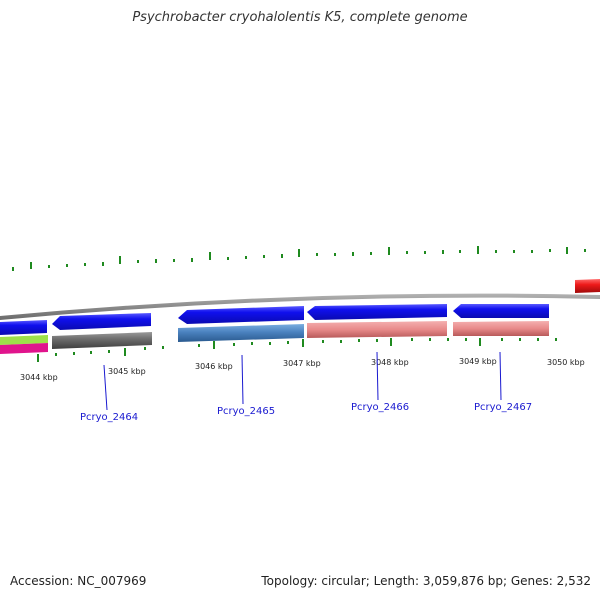  I want to click on outer-tick-track, so click(299, 258).